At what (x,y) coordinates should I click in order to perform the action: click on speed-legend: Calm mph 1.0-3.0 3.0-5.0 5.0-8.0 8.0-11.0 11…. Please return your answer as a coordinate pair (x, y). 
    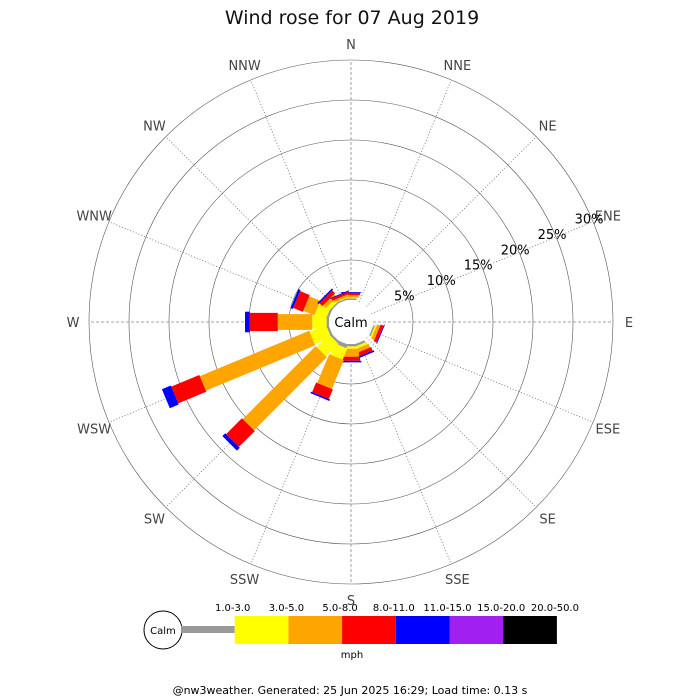
    Looking at the image, I should click on (361, 632).